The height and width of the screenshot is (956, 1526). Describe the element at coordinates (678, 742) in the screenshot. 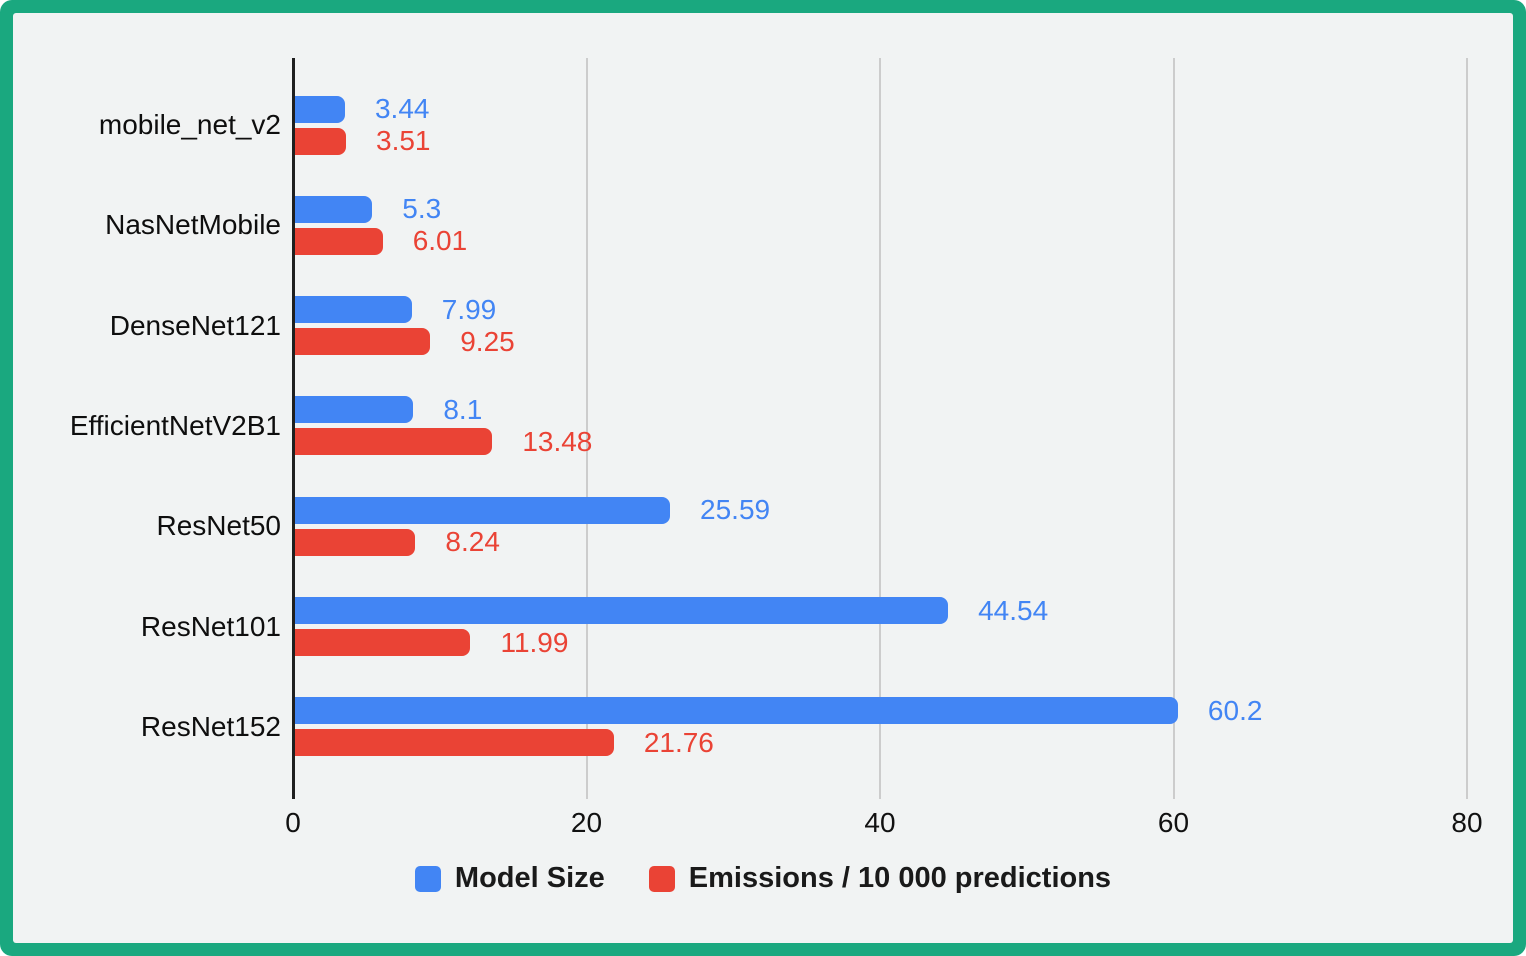

I see `bar-value-label: 21.76` at that location.